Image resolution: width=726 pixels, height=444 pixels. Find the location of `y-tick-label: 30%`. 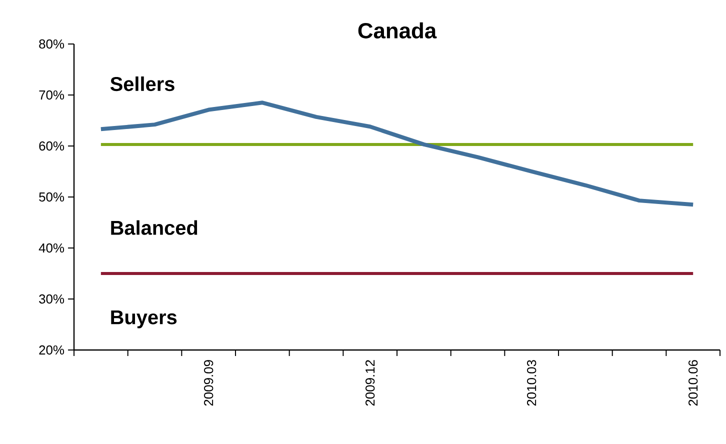

y-tick-label: 30% is located at coordinates (51, 299).